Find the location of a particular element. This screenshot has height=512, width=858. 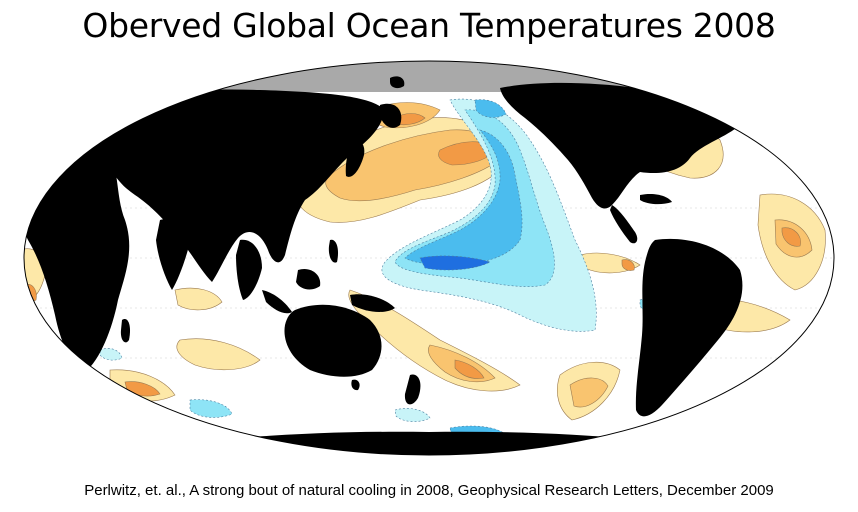

map-title: Oberved Global Ocean Temperatures 2008 is located at coordinates (429, 25).